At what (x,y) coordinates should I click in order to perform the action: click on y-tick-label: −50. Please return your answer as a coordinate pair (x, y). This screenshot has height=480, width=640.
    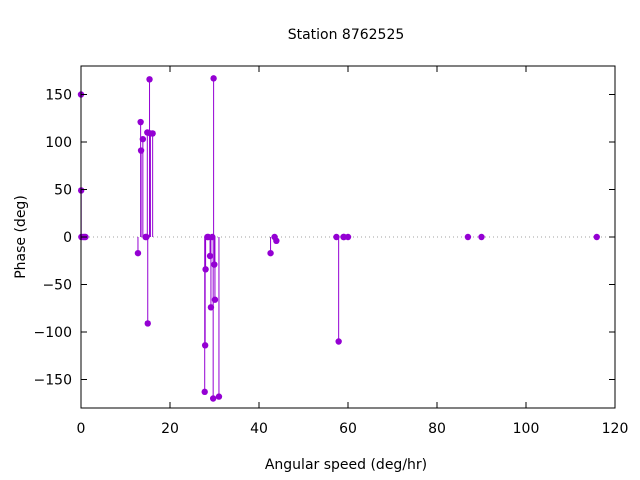
    Looking at the image, I should click on (57, 286).